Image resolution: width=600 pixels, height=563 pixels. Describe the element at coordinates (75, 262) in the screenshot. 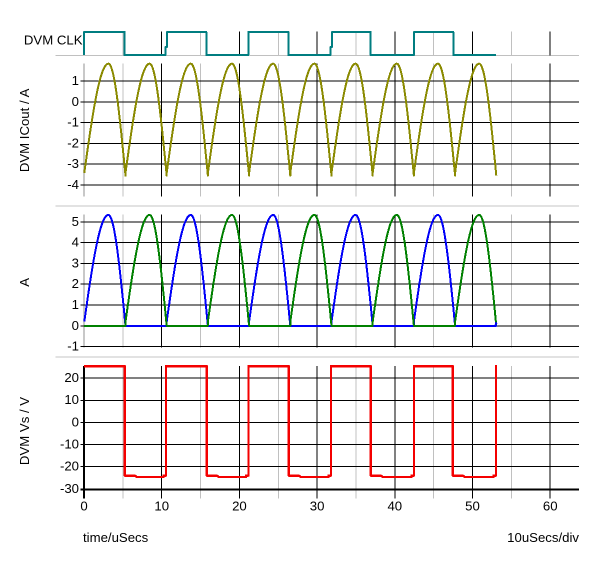

I see `svg-text: 3` at that location.